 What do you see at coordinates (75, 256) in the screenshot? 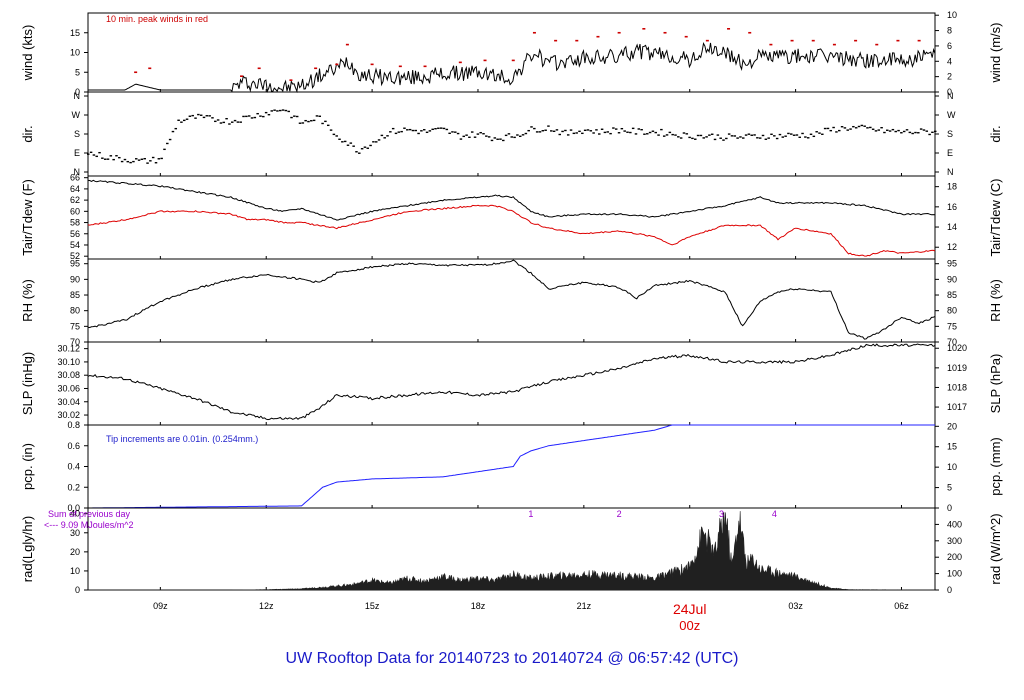
I see `temp-left-tick-label: 52` at bounding box center [75, 256].